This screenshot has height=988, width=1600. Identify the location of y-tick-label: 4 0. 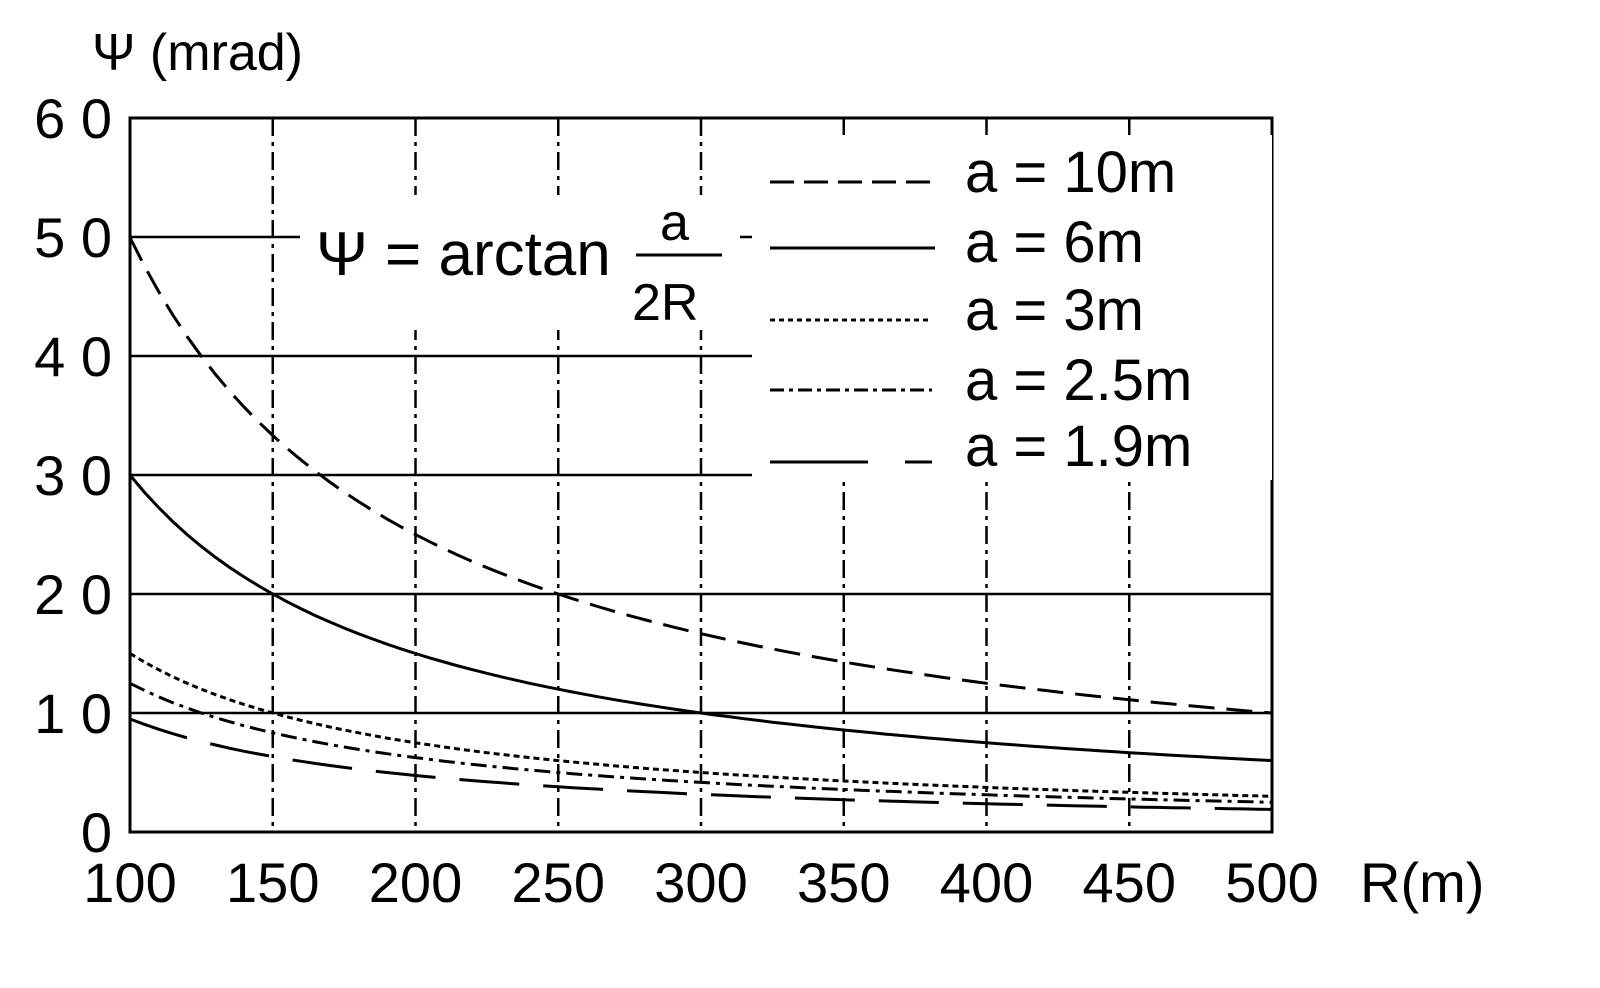
(73, 356).